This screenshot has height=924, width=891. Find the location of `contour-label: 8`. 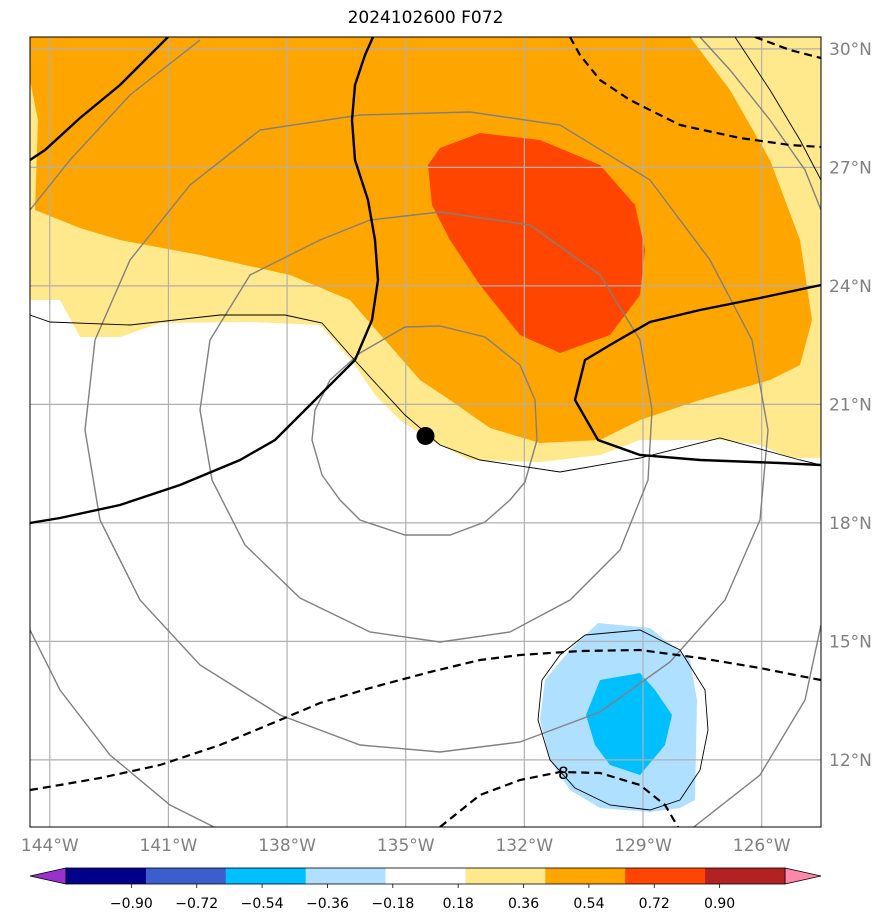

contour-label: 8 is located at coordinates (563, 774).